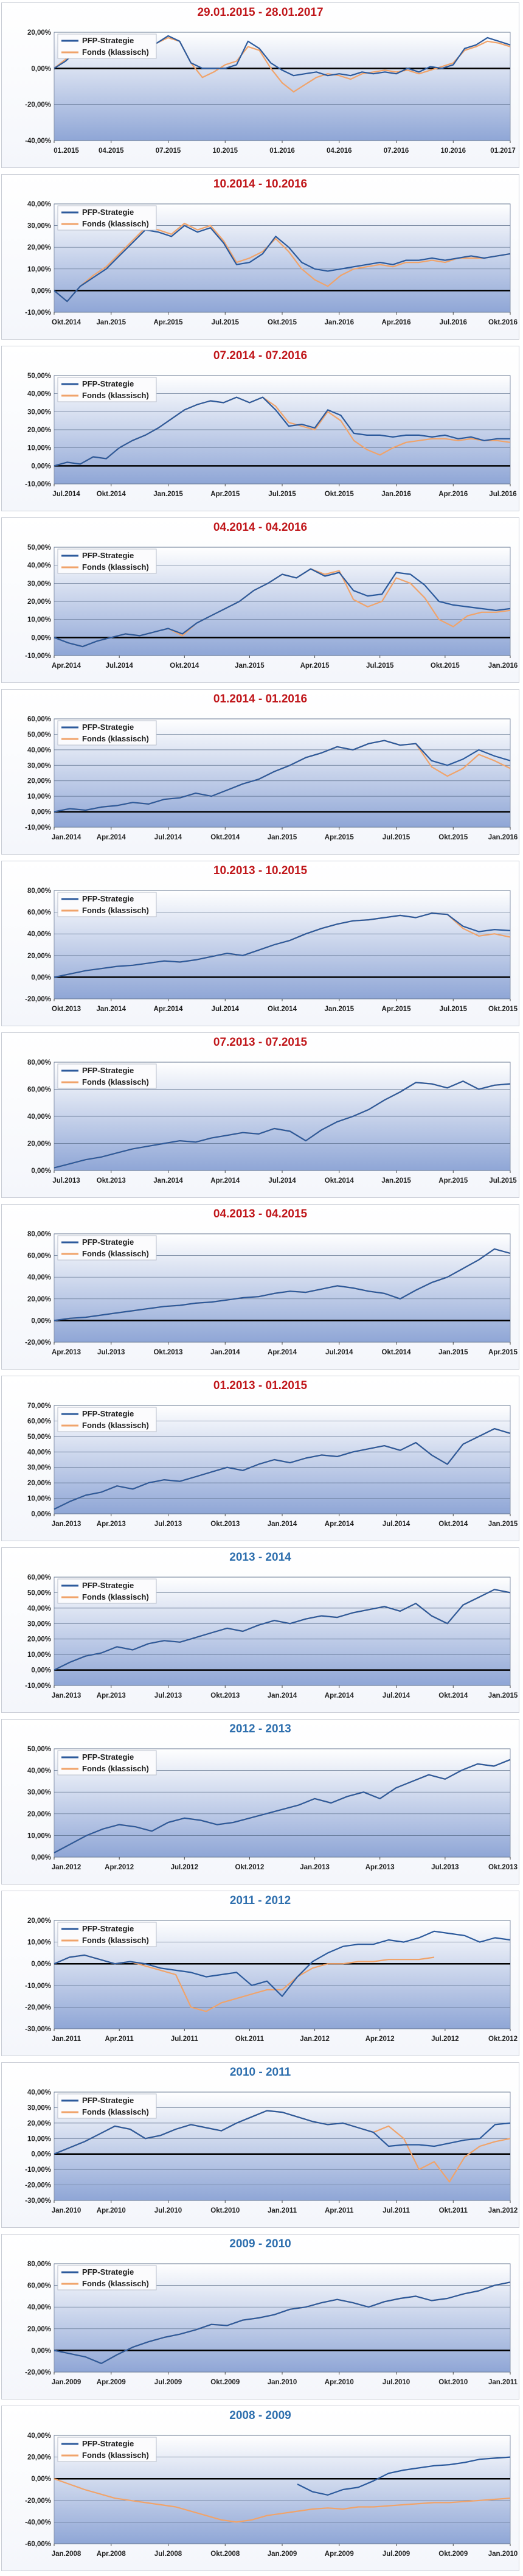 The width and height of the screenshot is (523, 2576). I want to click on x-tick-label: Apr.2011, so click(339, 2210).